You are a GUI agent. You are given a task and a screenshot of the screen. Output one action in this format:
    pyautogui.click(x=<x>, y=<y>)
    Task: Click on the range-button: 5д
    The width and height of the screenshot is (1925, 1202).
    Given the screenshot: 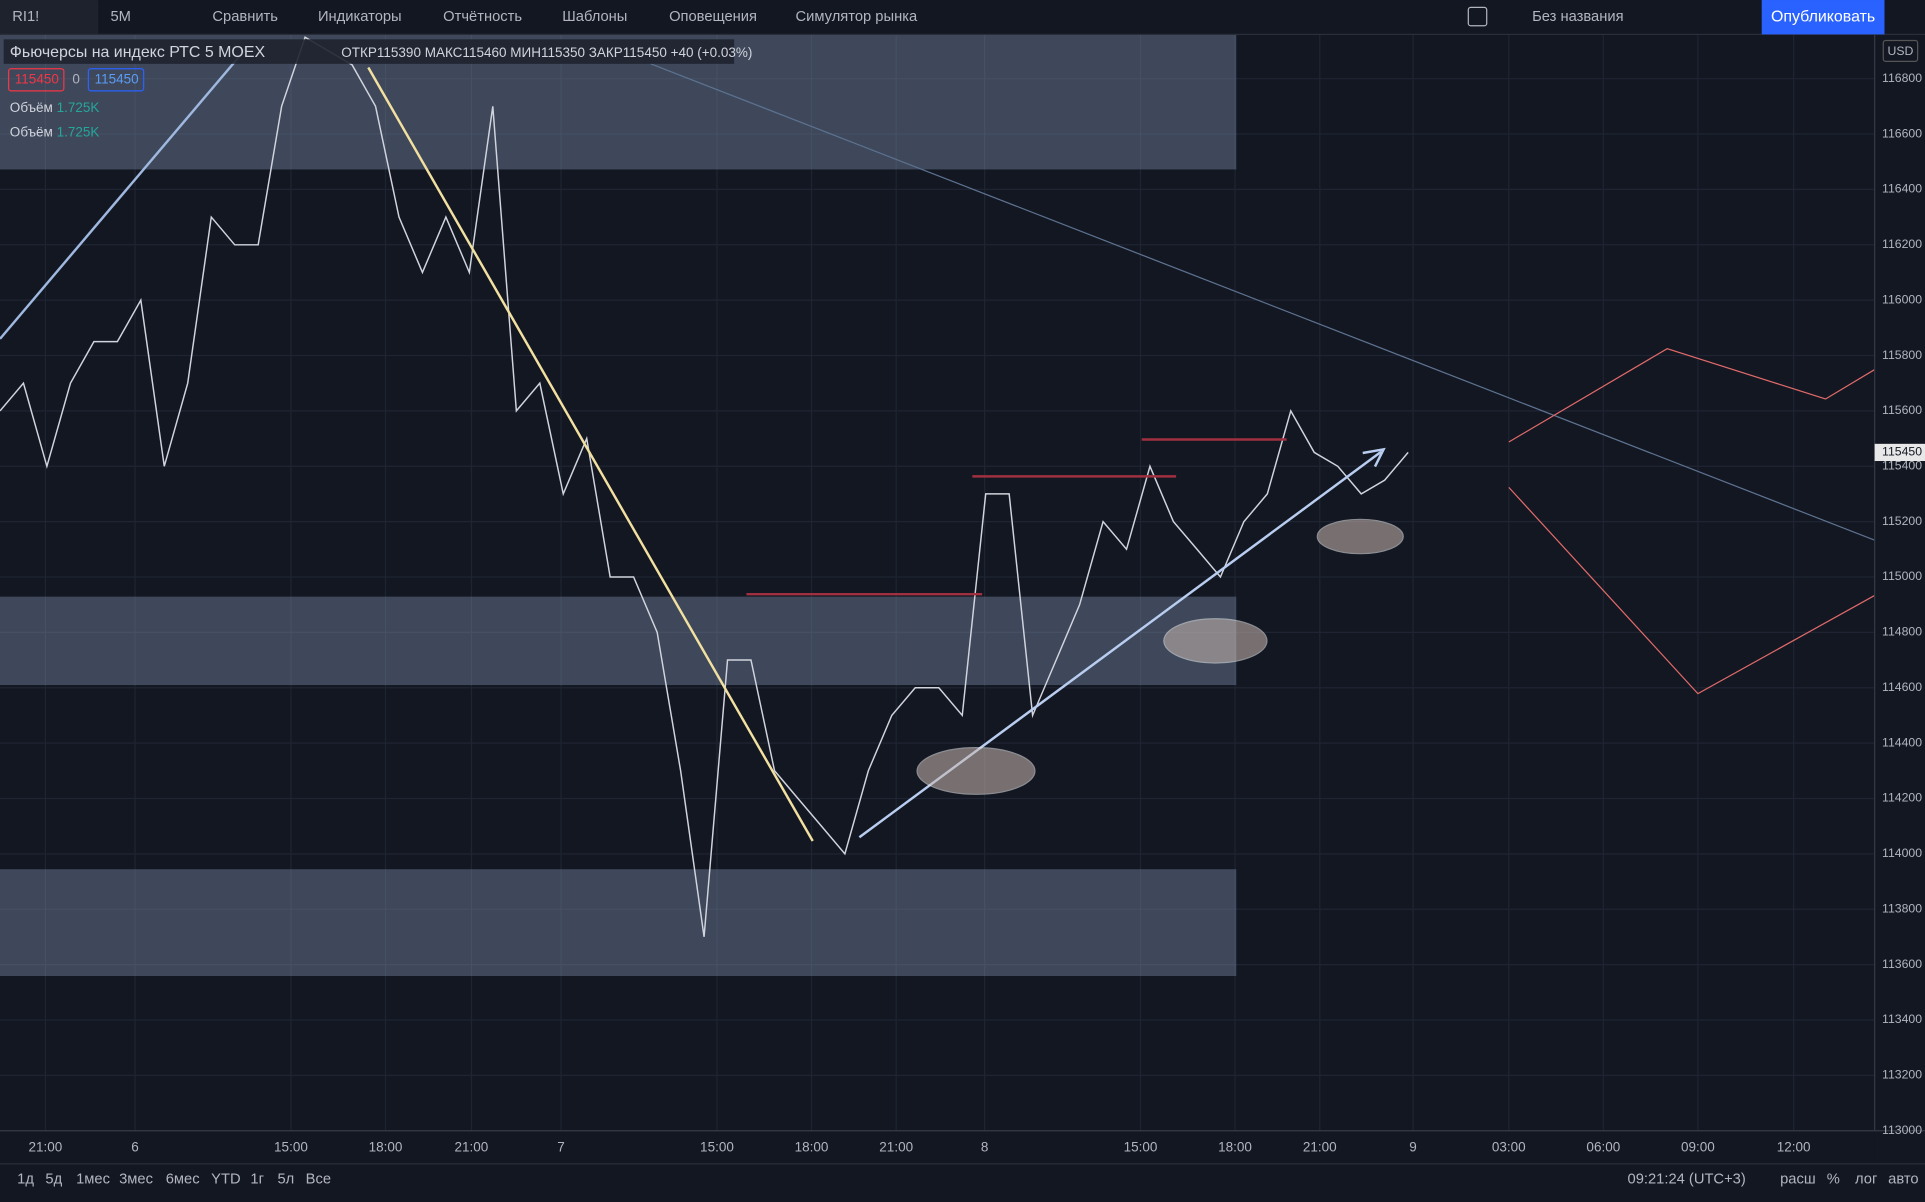 What is the action you would take?
    pyautogui.click(x=53, y=1180)
    